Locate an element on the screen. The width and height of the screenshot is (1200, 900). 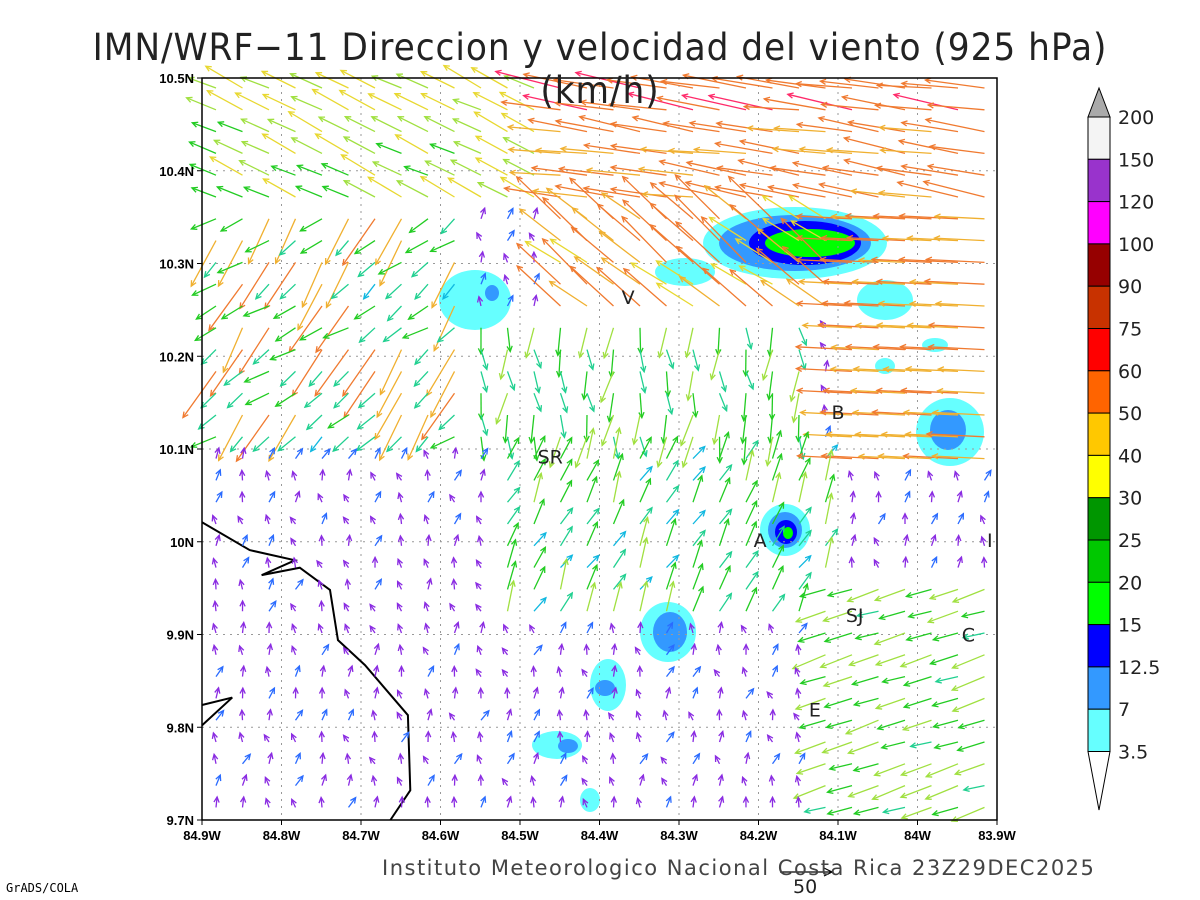
colorbar-label: 100 is located at coordinates (1136, 245).